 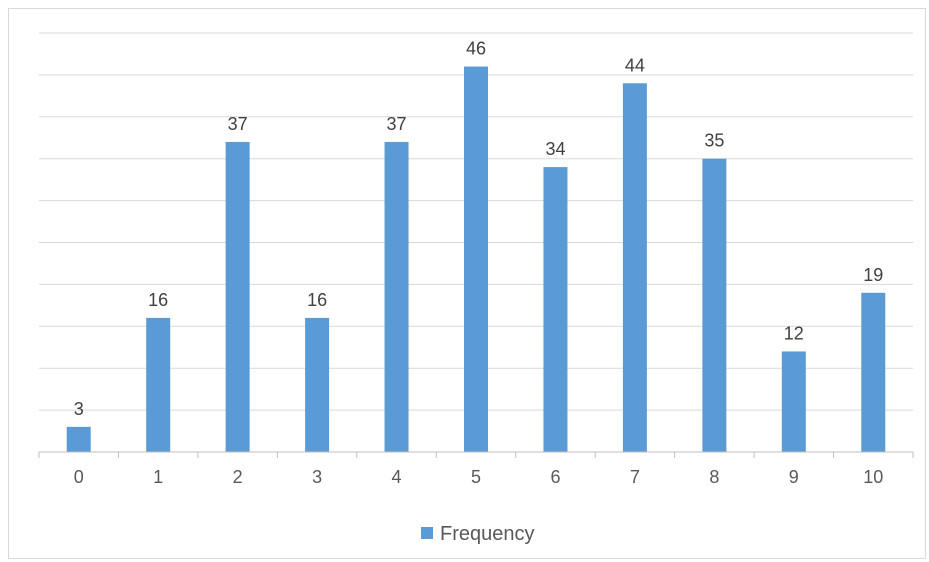 I want to click on data-label-5: 46, so click(x=476, y=49).